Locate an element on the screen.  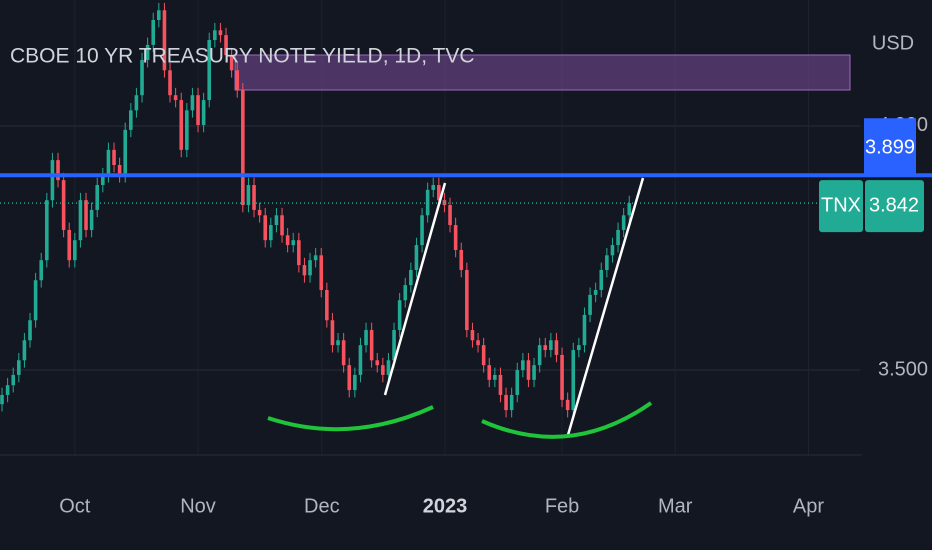
x-tick-label: Nov is located at coordinates (198, 506).